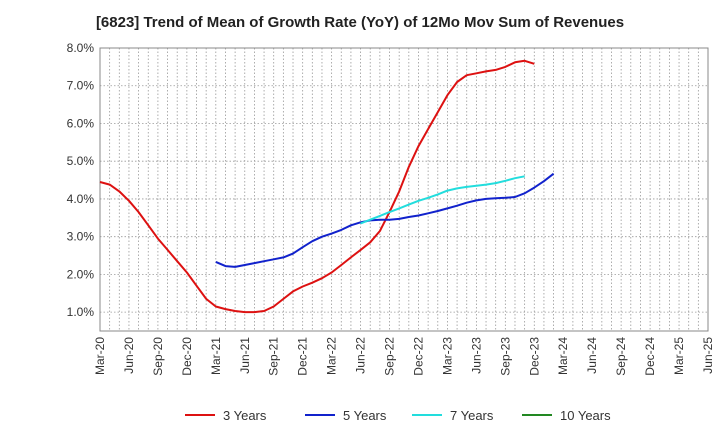  What do you see at coordinates (679, 356) in the screenshot?
I see `x-tick-label: Mar-25` at bounding box center [679, 356].